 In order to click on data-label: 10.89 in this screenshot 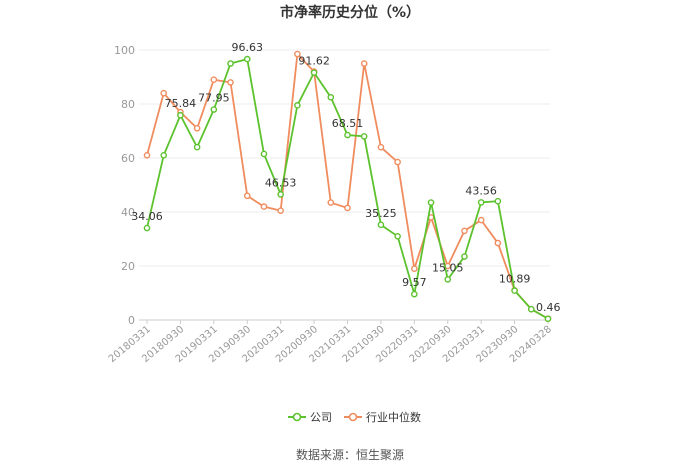, I will do `click(515, 279)`.